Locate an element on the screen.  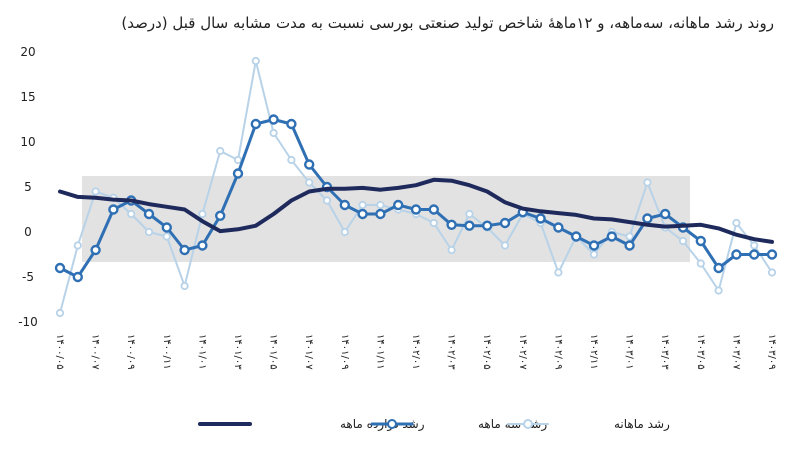
y-axis: 20 15 10 5 0 -5 -10 is located at coordinates (28, 187).